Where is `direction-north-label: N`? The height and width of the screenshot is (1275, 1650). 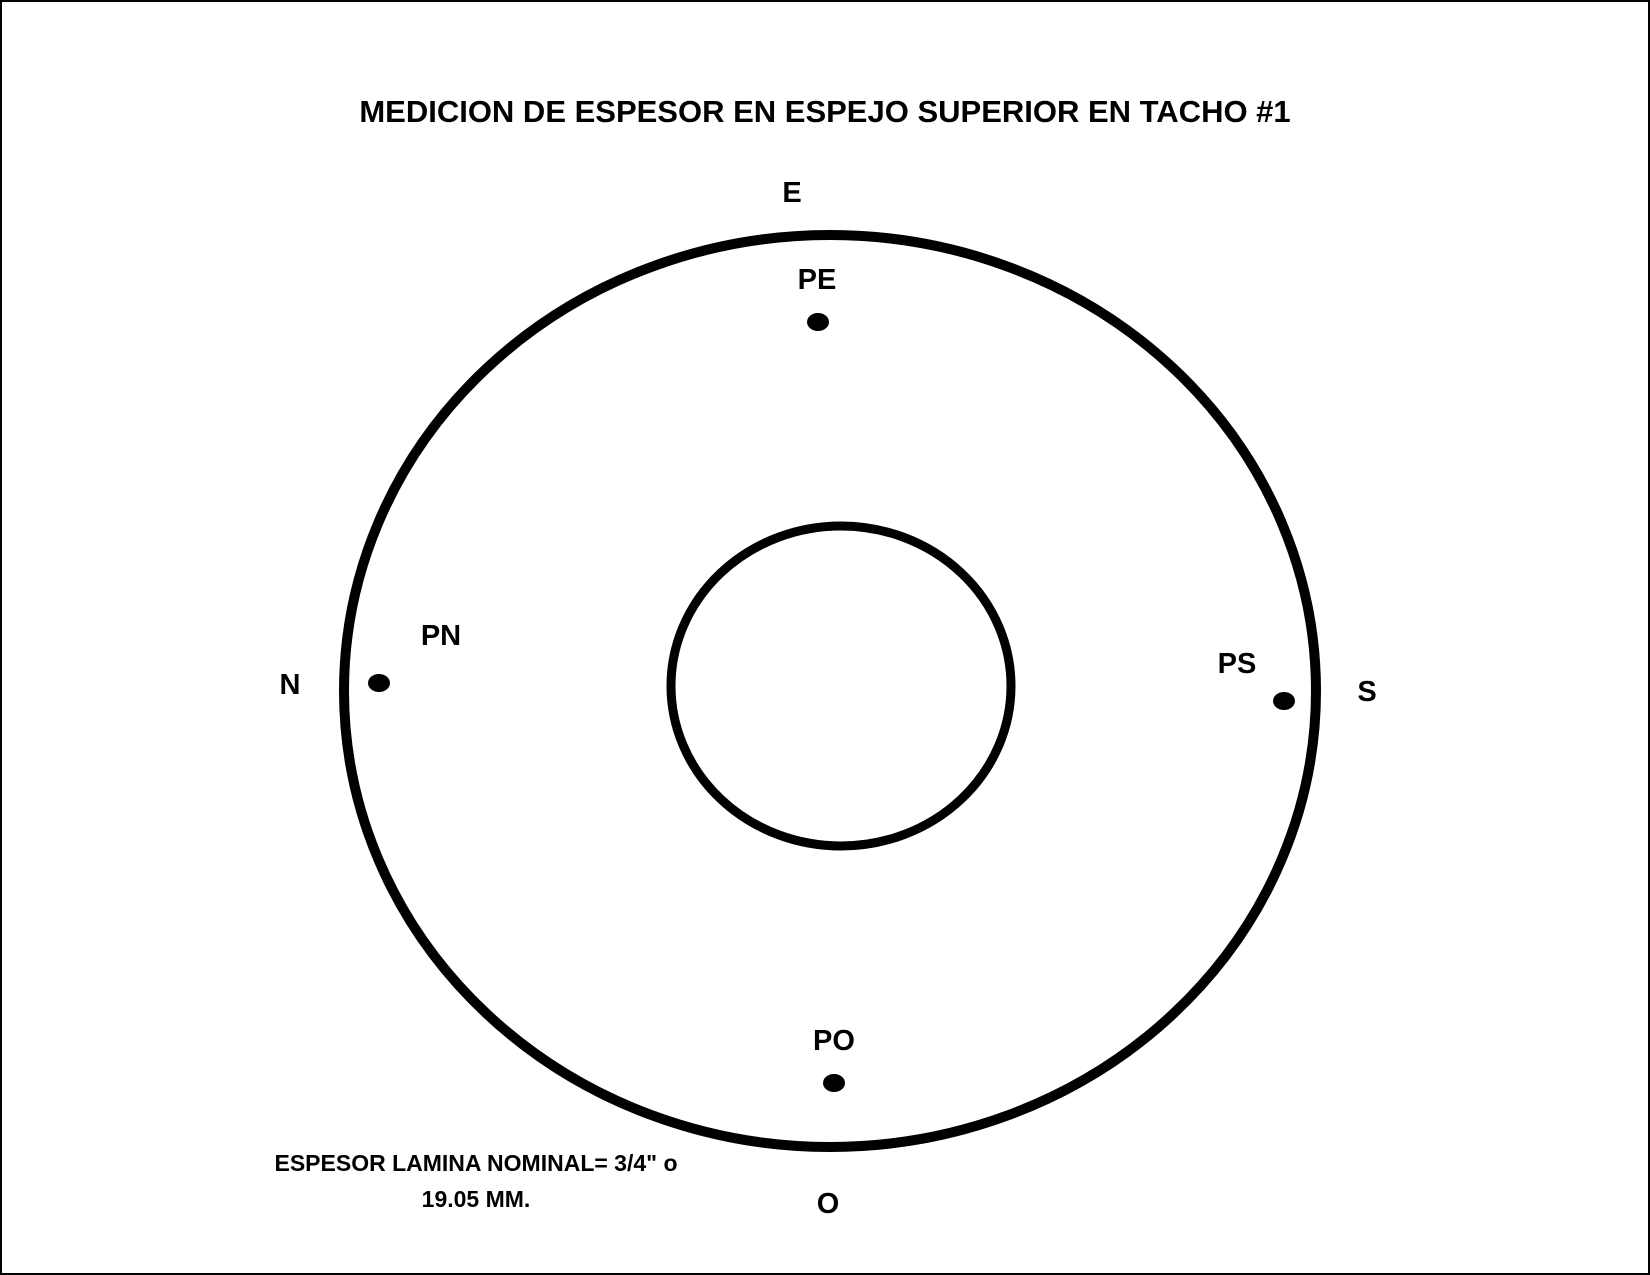
direction-north-label: N is located at coordinates (290, 685).